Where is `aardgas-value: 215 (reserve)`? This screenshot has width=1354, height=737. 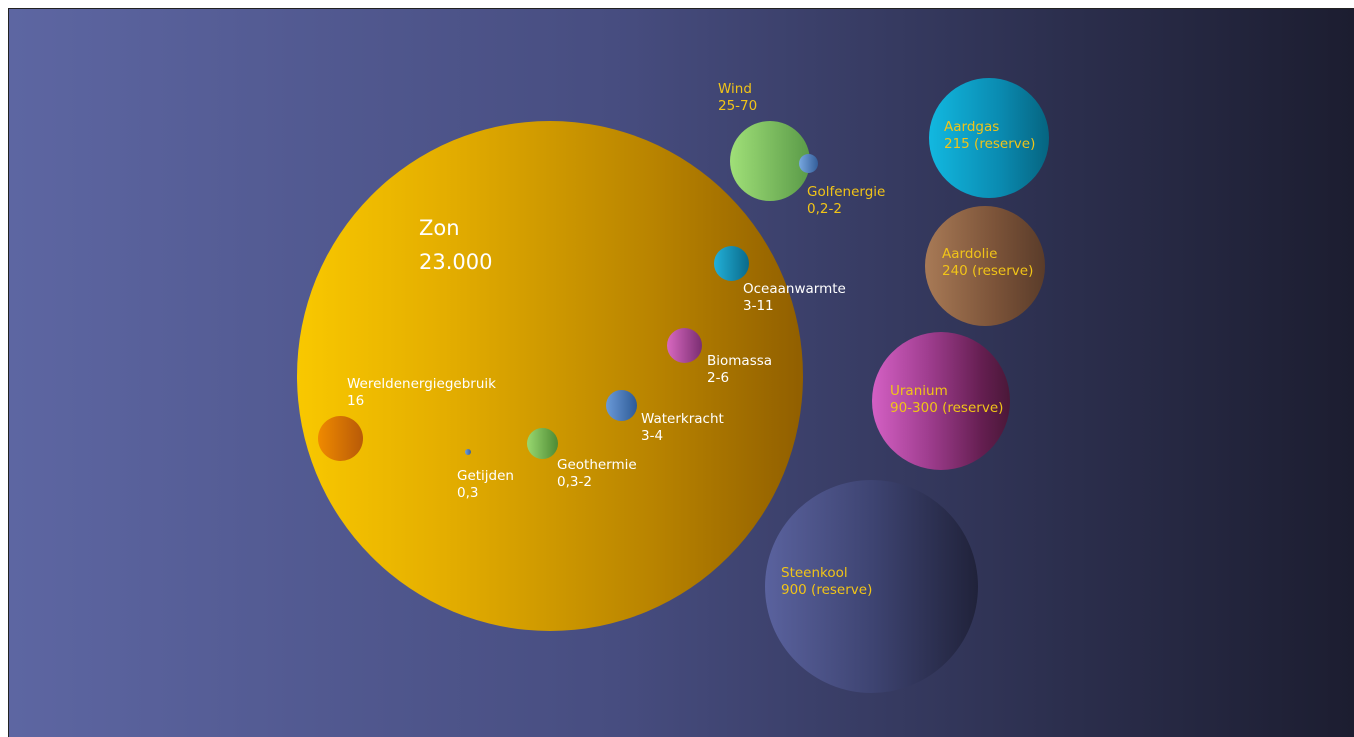 aardgas-value: 215 (reserve) is located at coordinates (990, 144).